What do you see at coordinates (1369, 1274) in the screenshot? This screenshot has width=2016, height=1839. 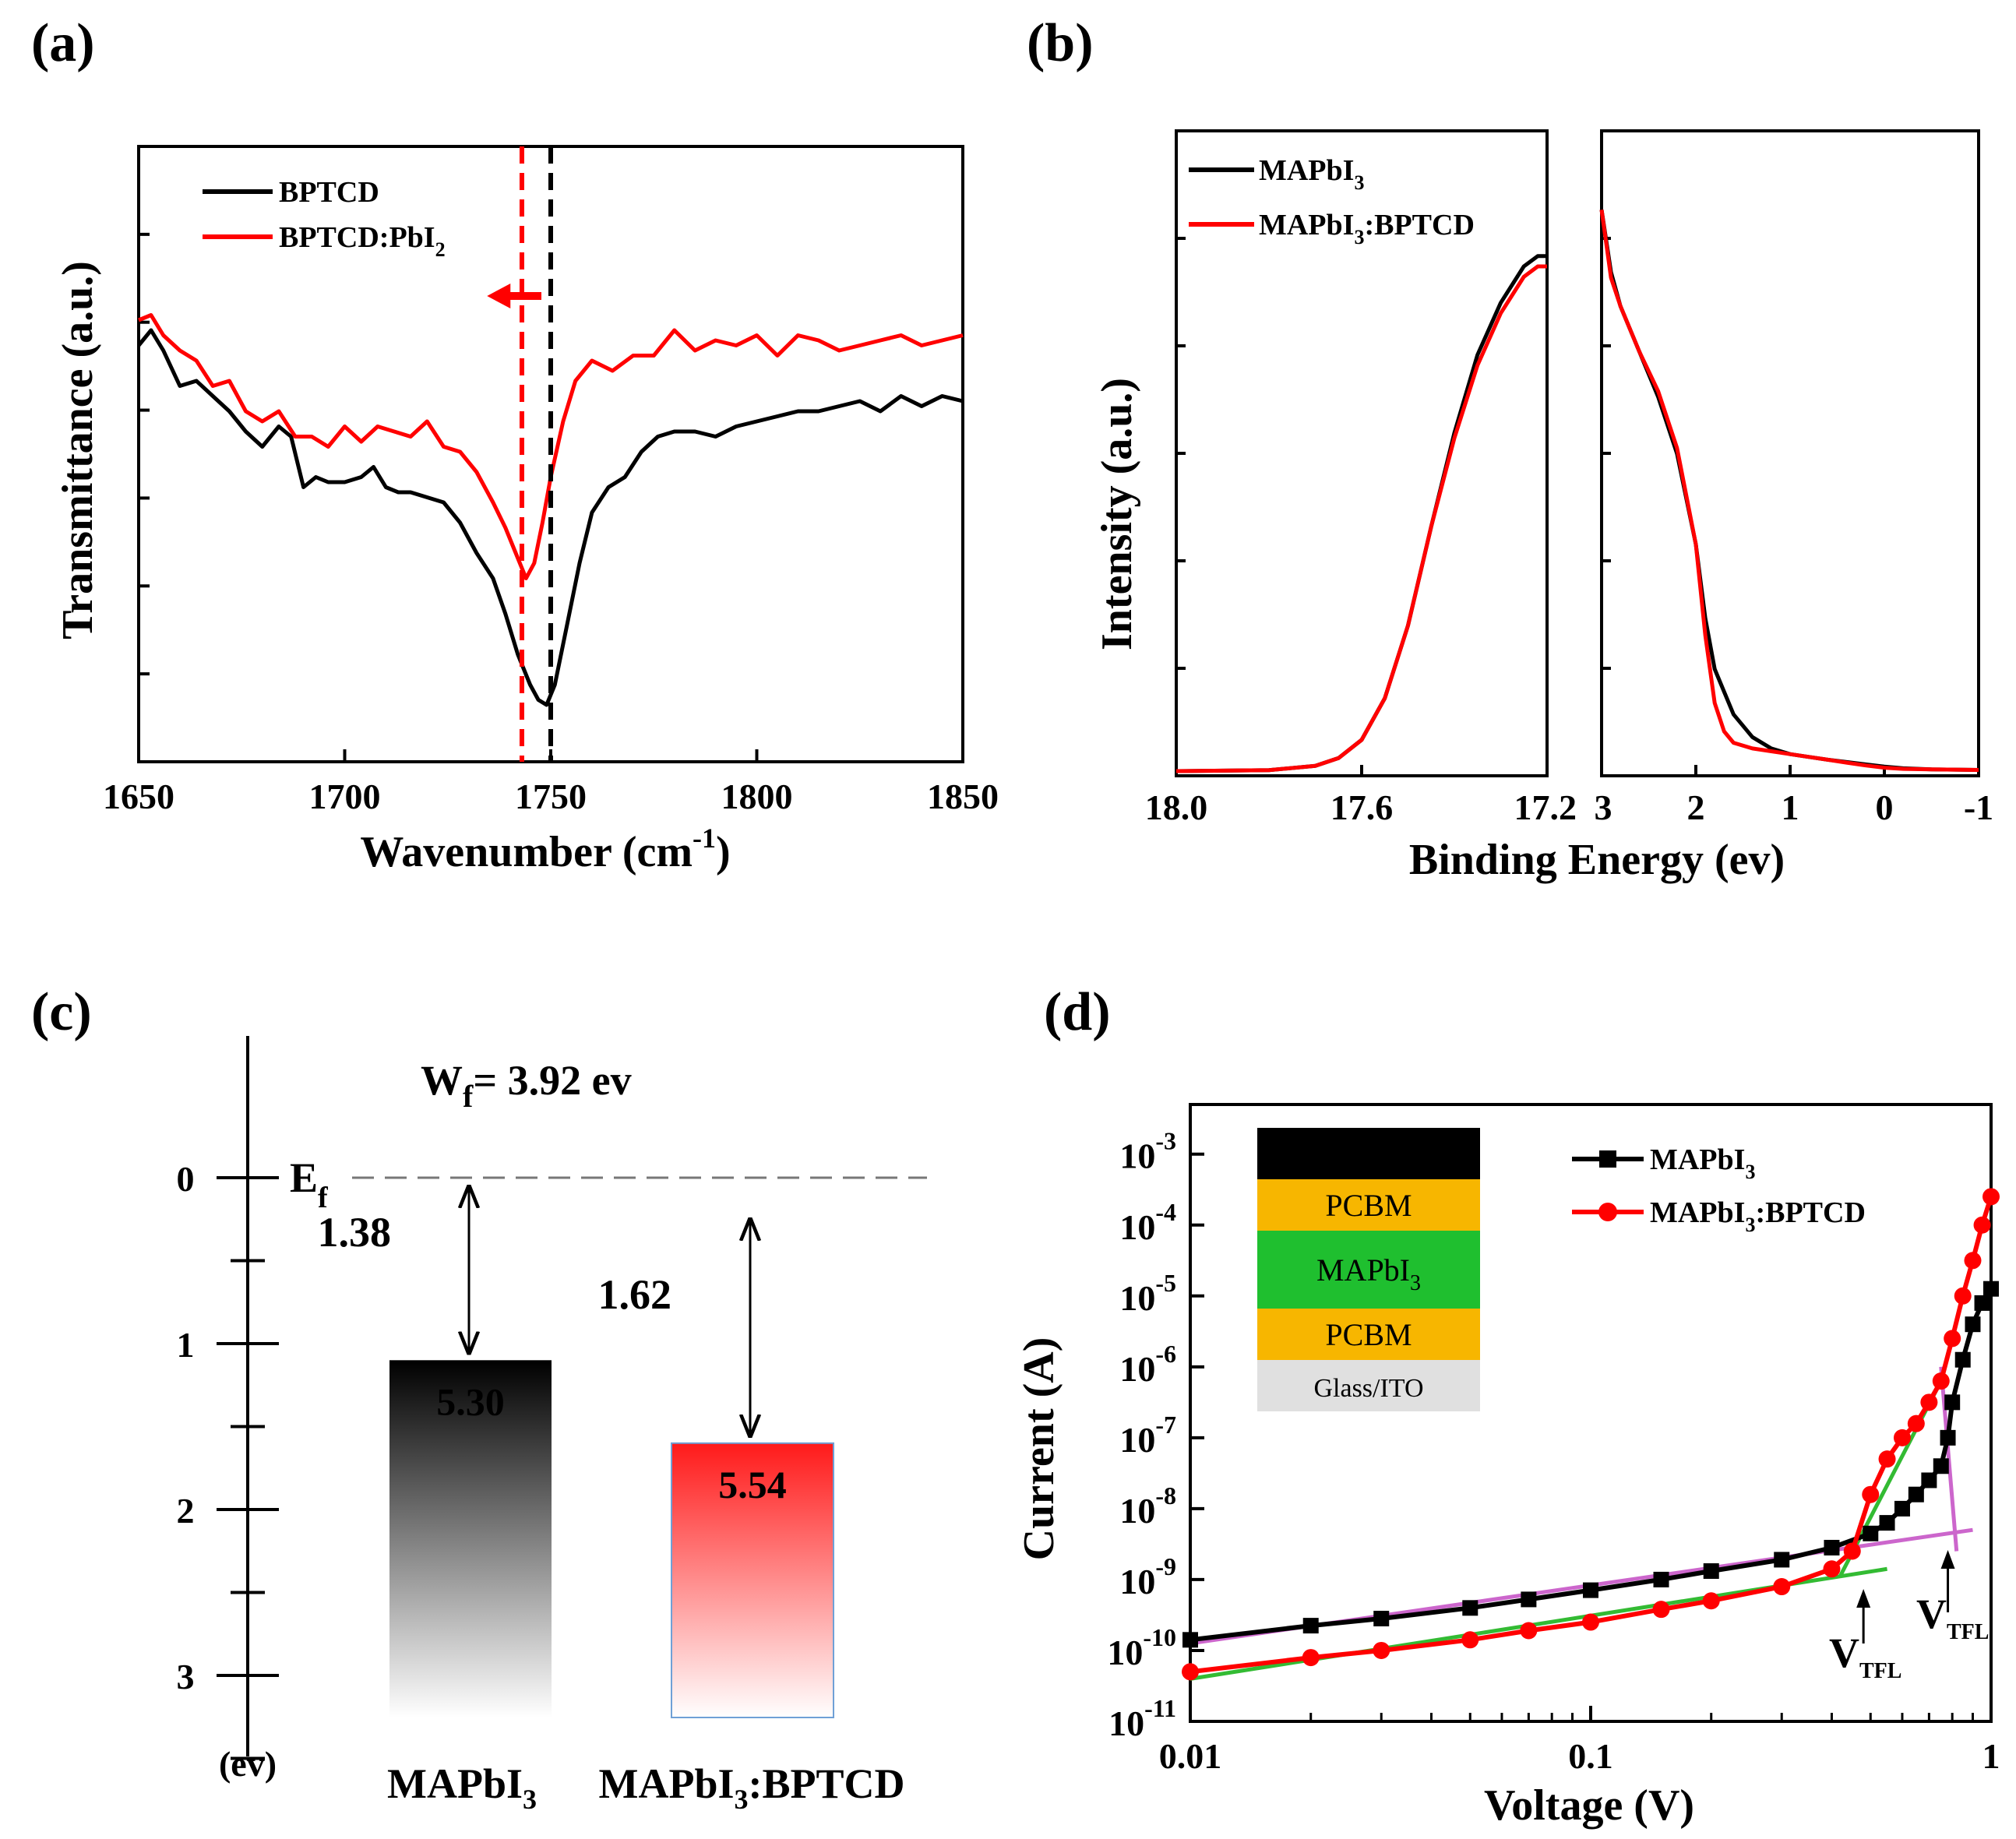 I see `device-layer-label-2: MAPbI3` at bounding box center [1369, 1274].